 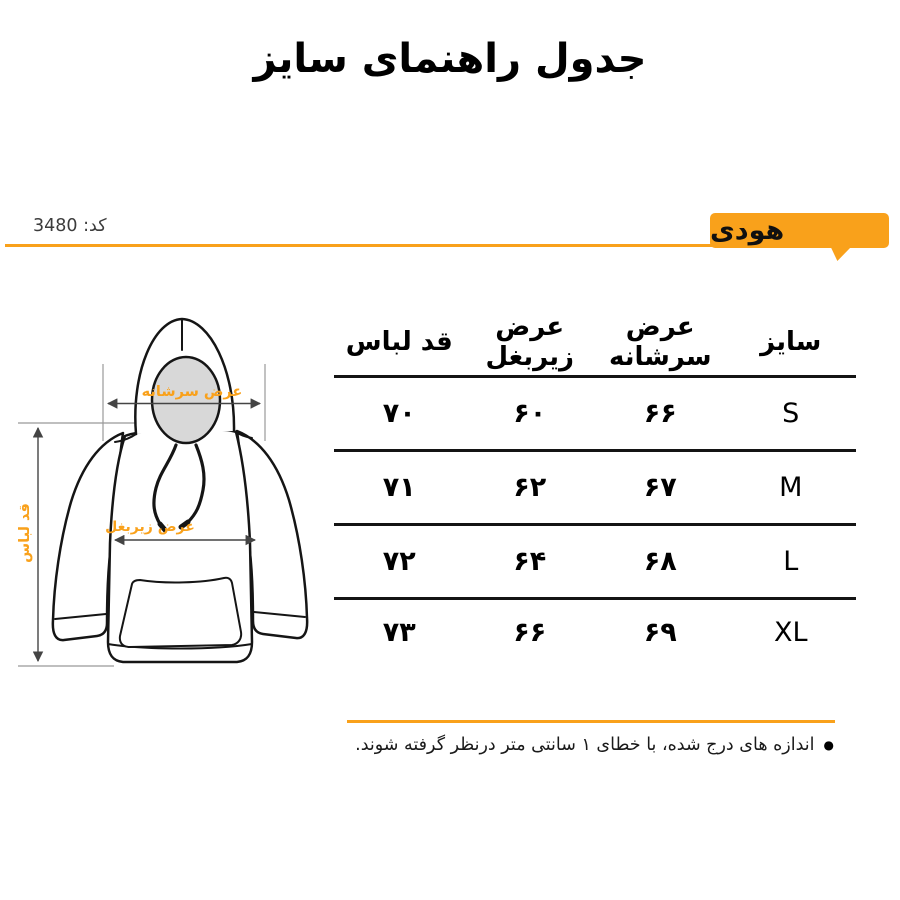 What do you see at coordinates (450, 59) in the screenshot?
I see `page-title: جدول راهنمای سایز` at bounding box center [450, 59].